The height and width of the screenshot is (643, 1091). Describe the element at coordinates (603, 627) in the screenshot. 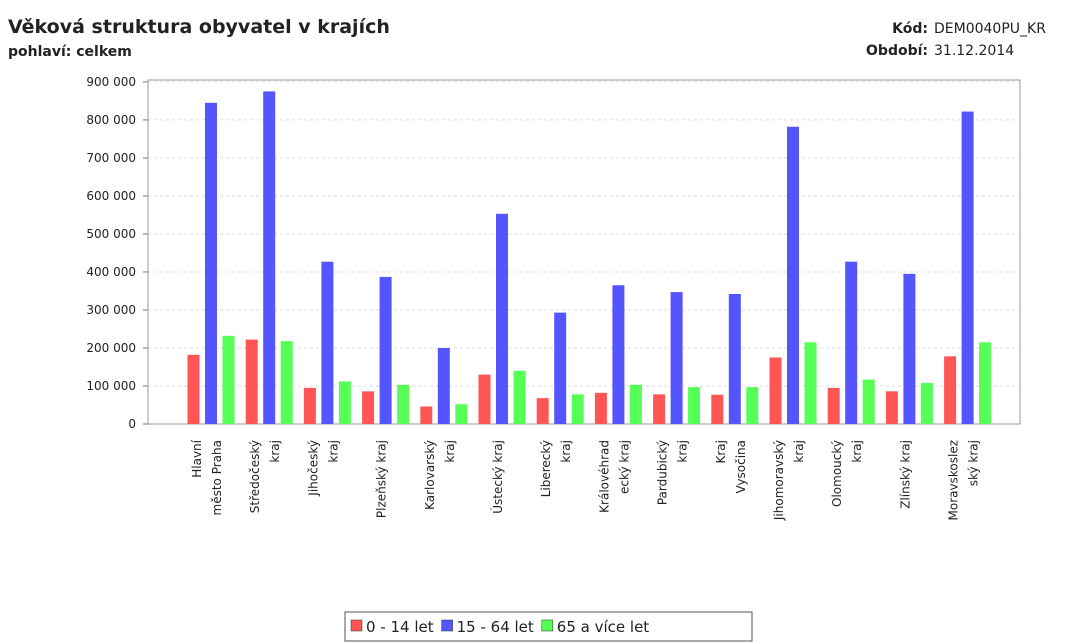

I see `legend-label: 65 a více let` at that location.